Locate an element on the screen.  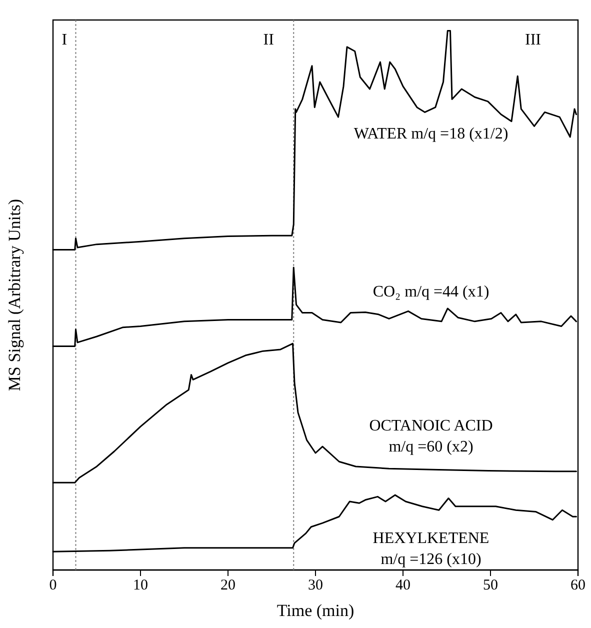
y-axis-title: MS Signal (Arbitrary Units) is located at coordinates (14, 295).